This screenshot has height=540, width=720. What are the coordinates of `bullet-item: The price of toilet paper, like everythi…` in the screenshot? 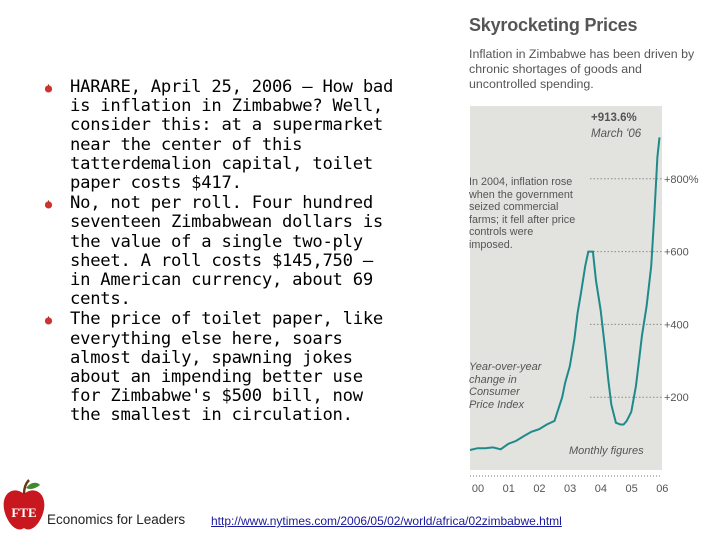 It's located at (220, 367).